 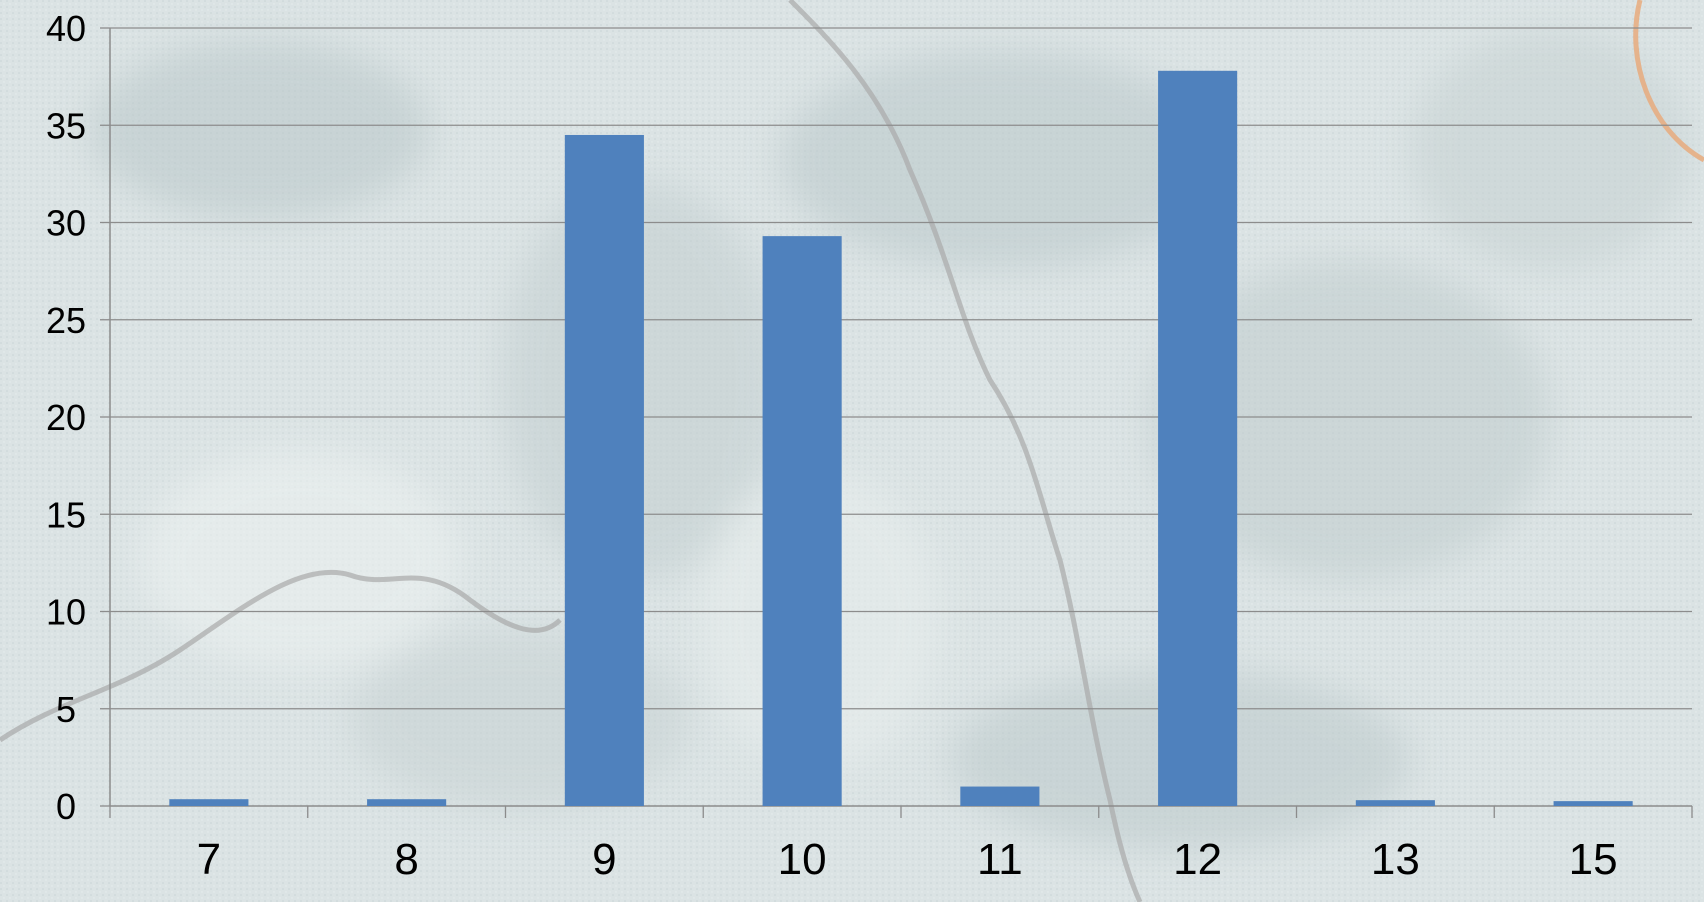 I want to click on x-tick-label: 11, so click(x=1000, y=859).